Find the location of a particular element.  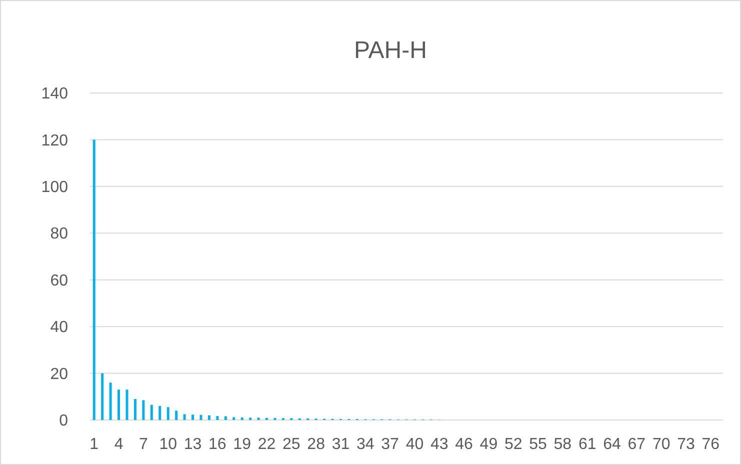

x-tick-label: 4 is located at coordinates (119, 444).